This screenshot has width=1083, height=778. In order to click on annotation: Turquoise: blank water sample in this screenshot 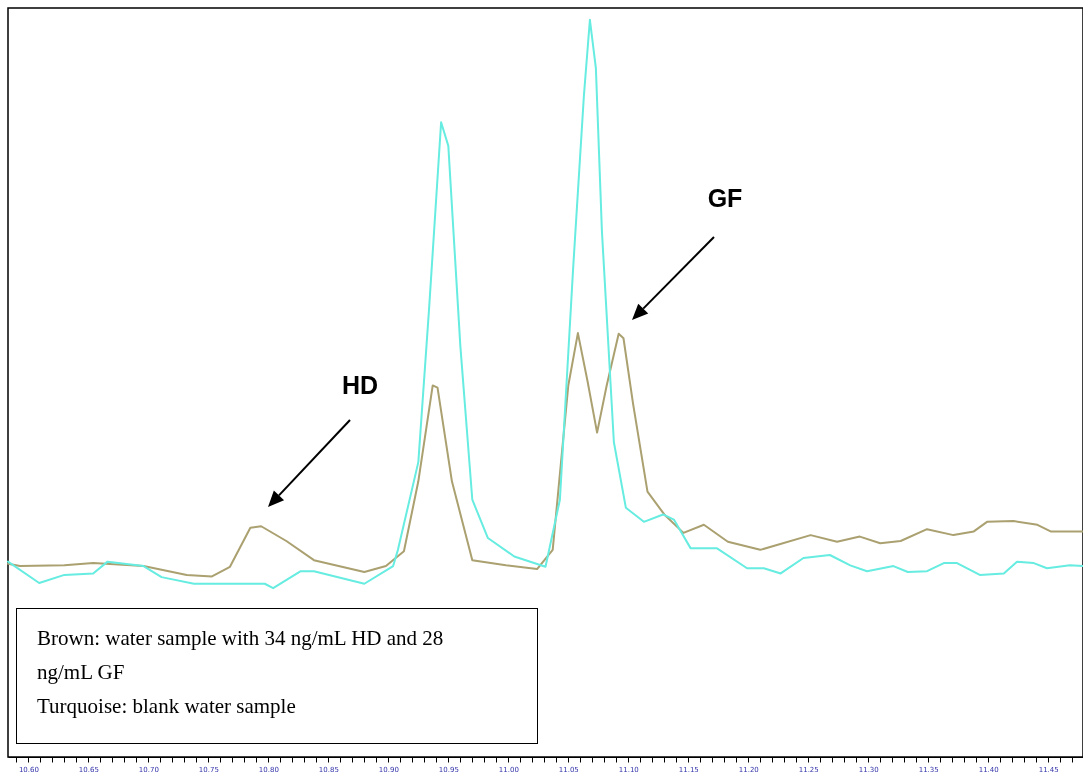, I will do `click(167, 706)`.